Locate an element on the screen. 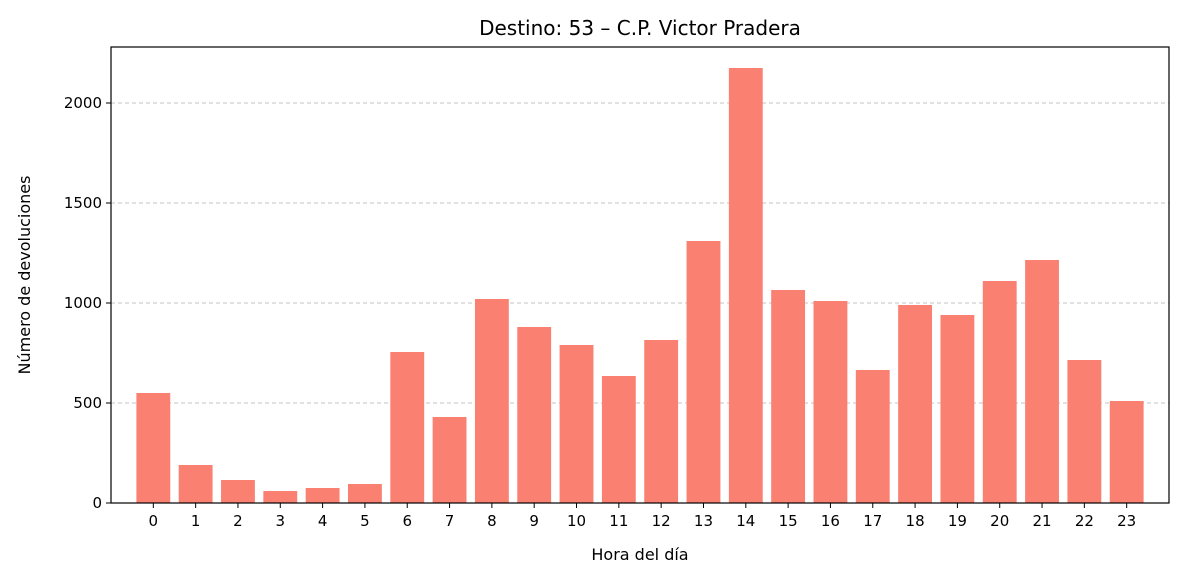 The height and width of the screenshot is (581, 1184). x-tick-label: 5 is located at coordinates (365, 521).